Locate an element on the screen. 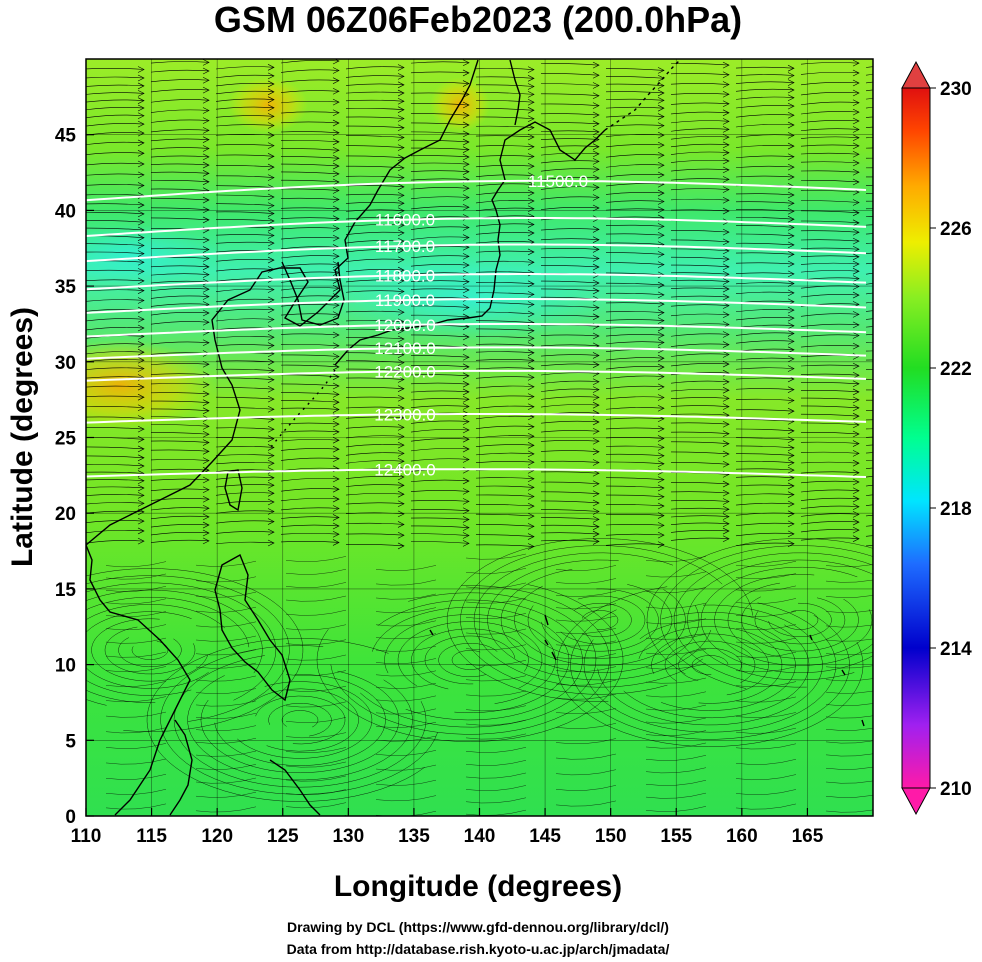 The image size is (982, 962). x-tick-label: 110 is located at coordinates (86, 836).